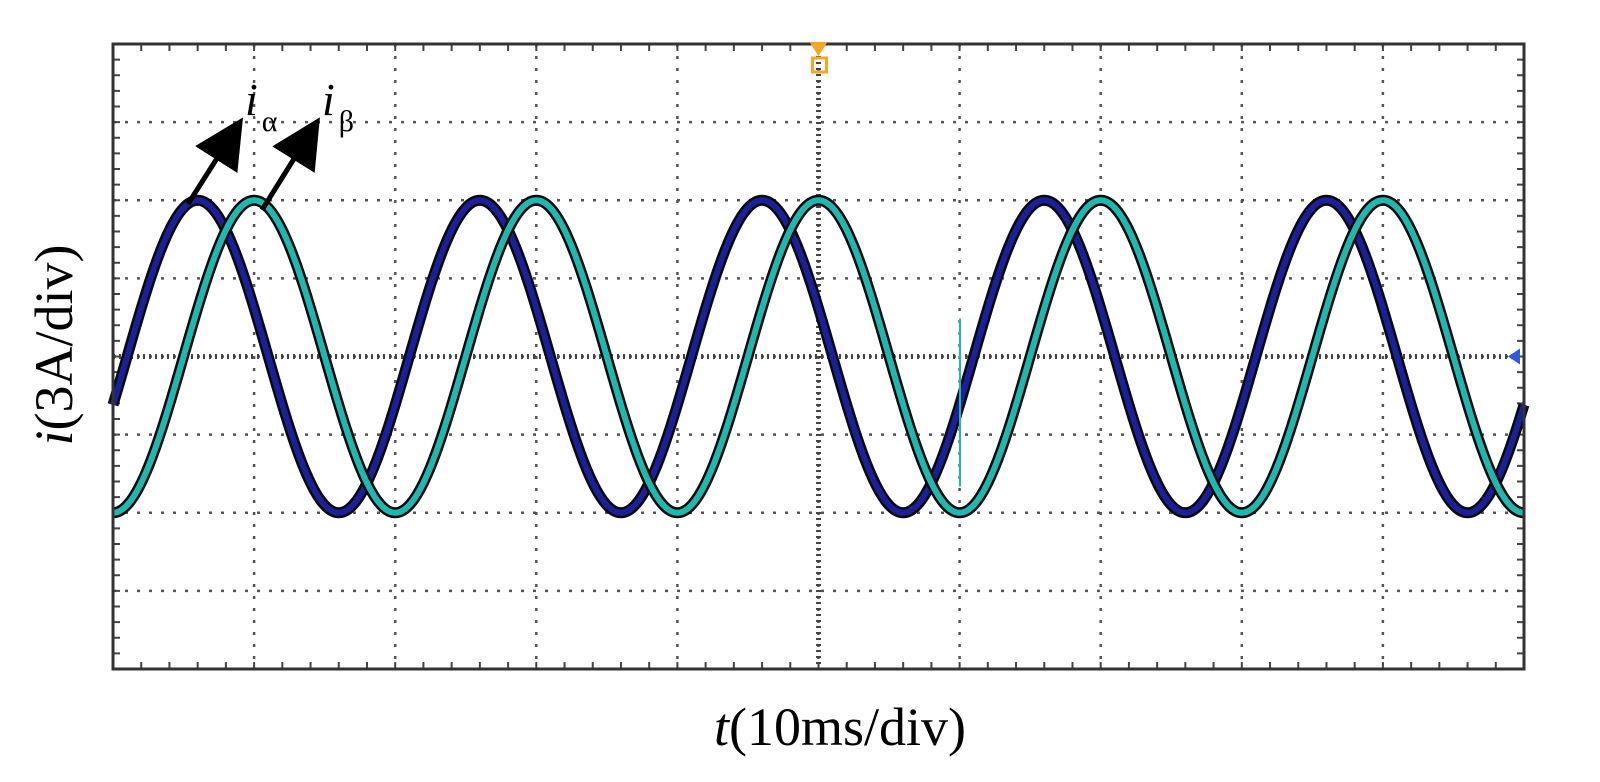 The height and width of the screenshot is (782, 1600). What do you see at coordinates (1514, 356) in the screenshot?
I see `ground-level-marker` at bounding box center [1514, 356].